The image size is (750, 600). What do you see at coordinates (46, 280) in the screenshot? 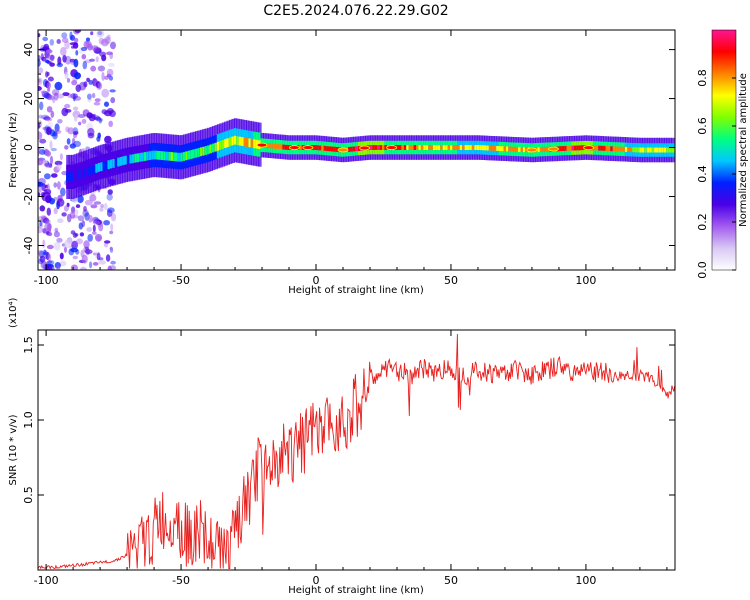
I see `x-tick-label: -100` at bounding box center [46, 280].